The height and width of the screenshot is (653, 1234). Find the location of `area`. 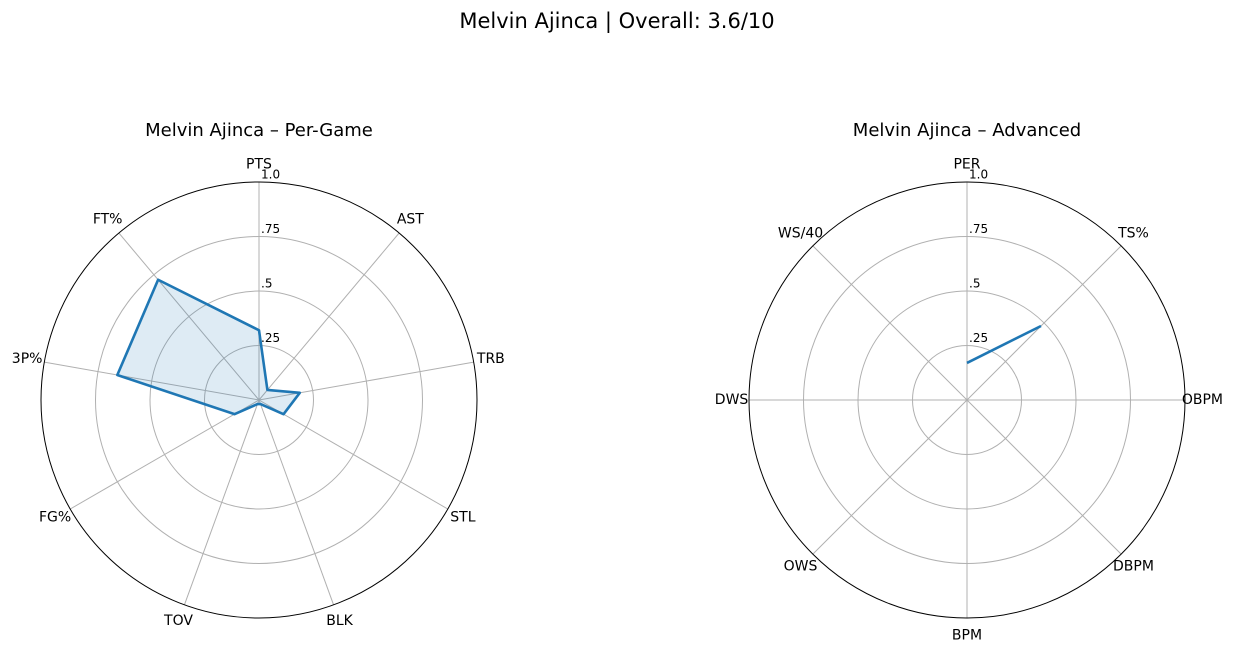

area is located at coordinates (208, 347).